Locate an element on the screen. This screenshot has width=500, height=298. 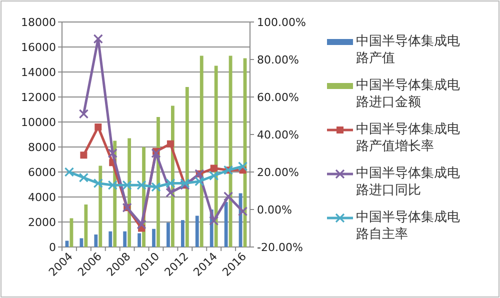
y2-tick-label: -20.00% is located at coordinates (280, 247).